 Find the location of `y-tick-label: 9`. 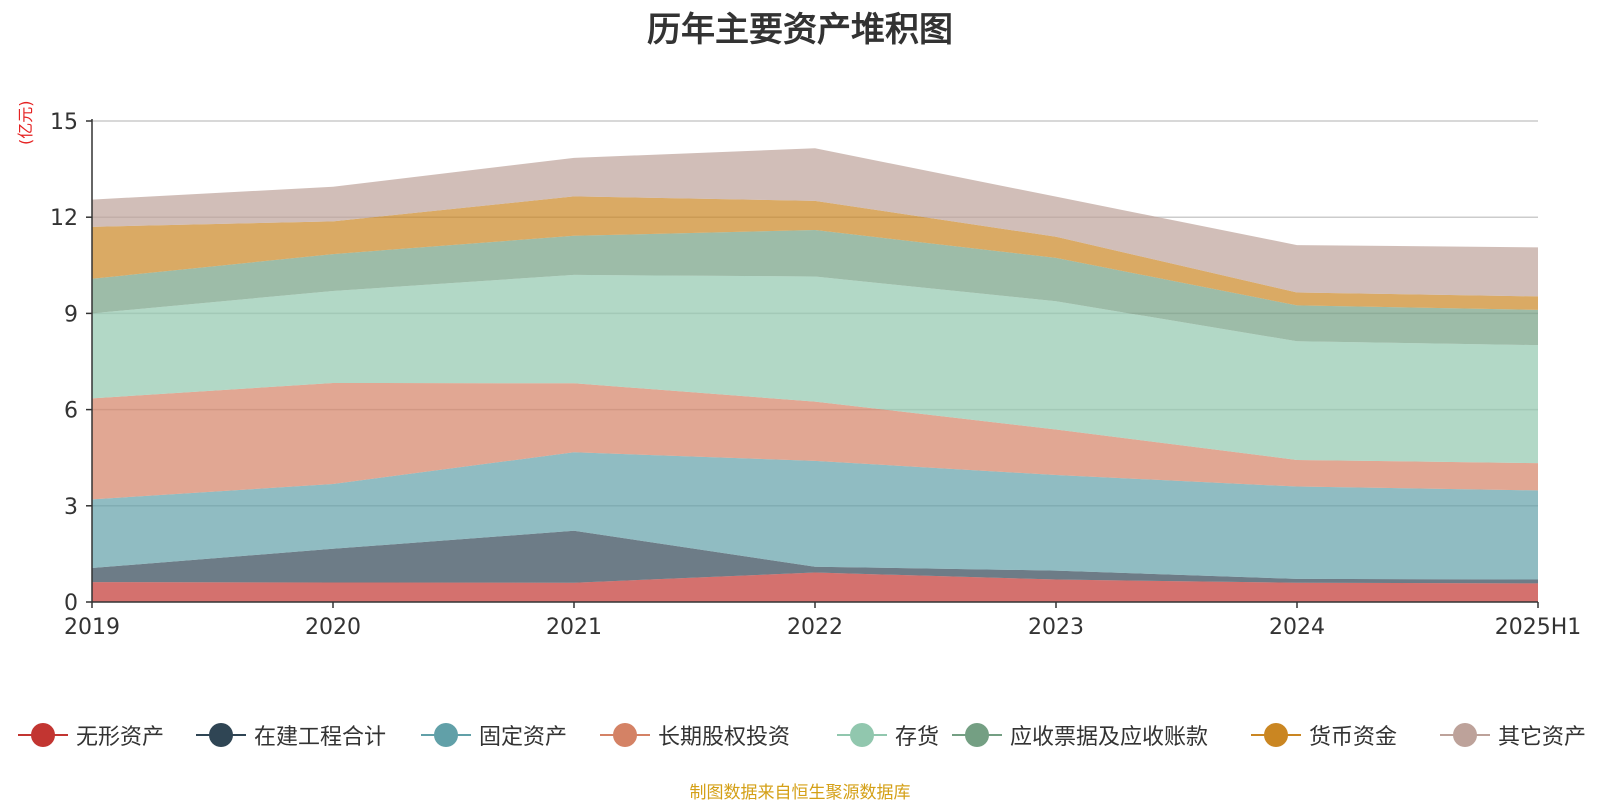

y-tick-label: 9 is located at coordinates (71, 314).